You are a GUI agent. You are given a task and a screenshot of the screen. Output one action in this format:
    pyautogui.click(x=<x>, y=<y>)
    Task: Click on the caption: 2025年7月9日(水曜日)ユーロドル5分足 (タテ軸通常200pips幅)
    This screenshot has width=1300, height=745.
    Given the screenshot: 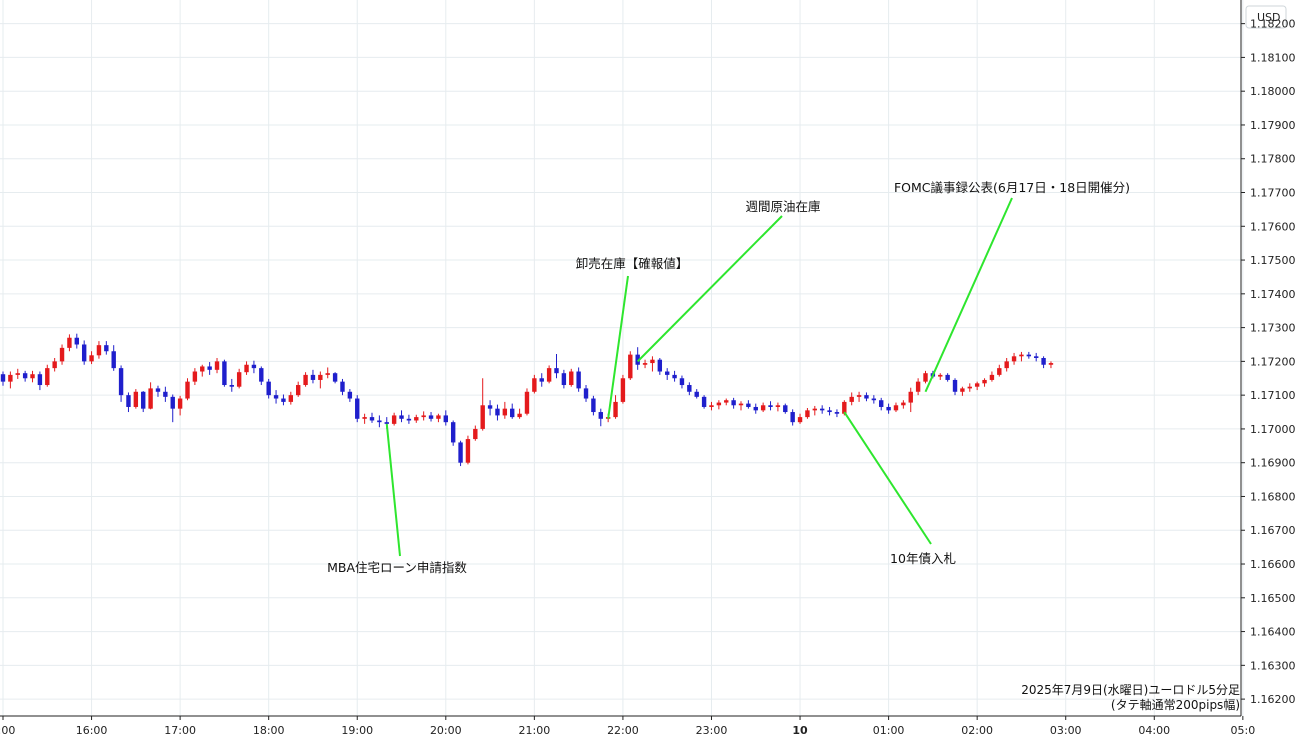 What is the action you would take?
    pyautogui.click(x=1130, y=697)
    